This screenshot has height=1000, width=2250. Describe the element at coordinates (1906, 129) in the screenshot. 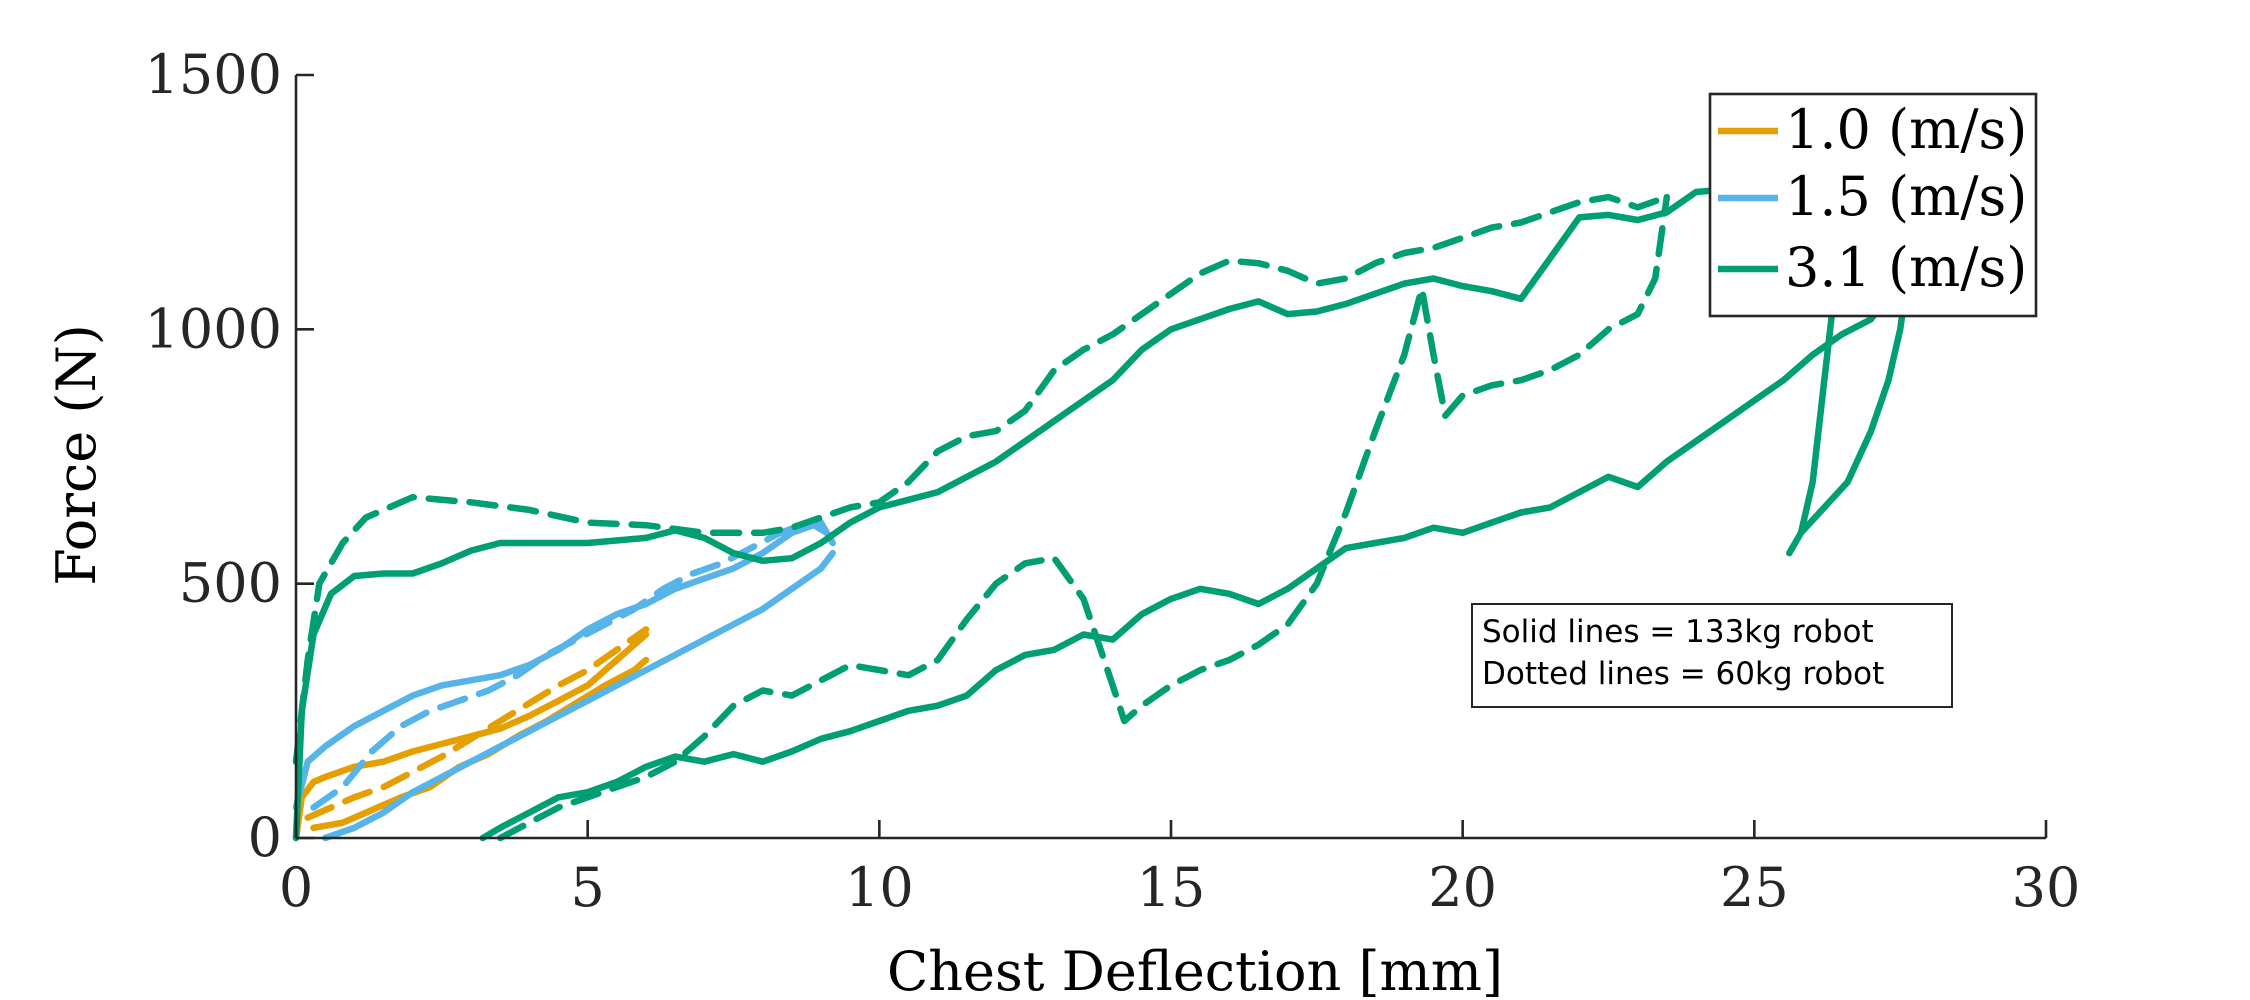

I see `legend-label-1-0: 1.0 (m/s)` at that location.